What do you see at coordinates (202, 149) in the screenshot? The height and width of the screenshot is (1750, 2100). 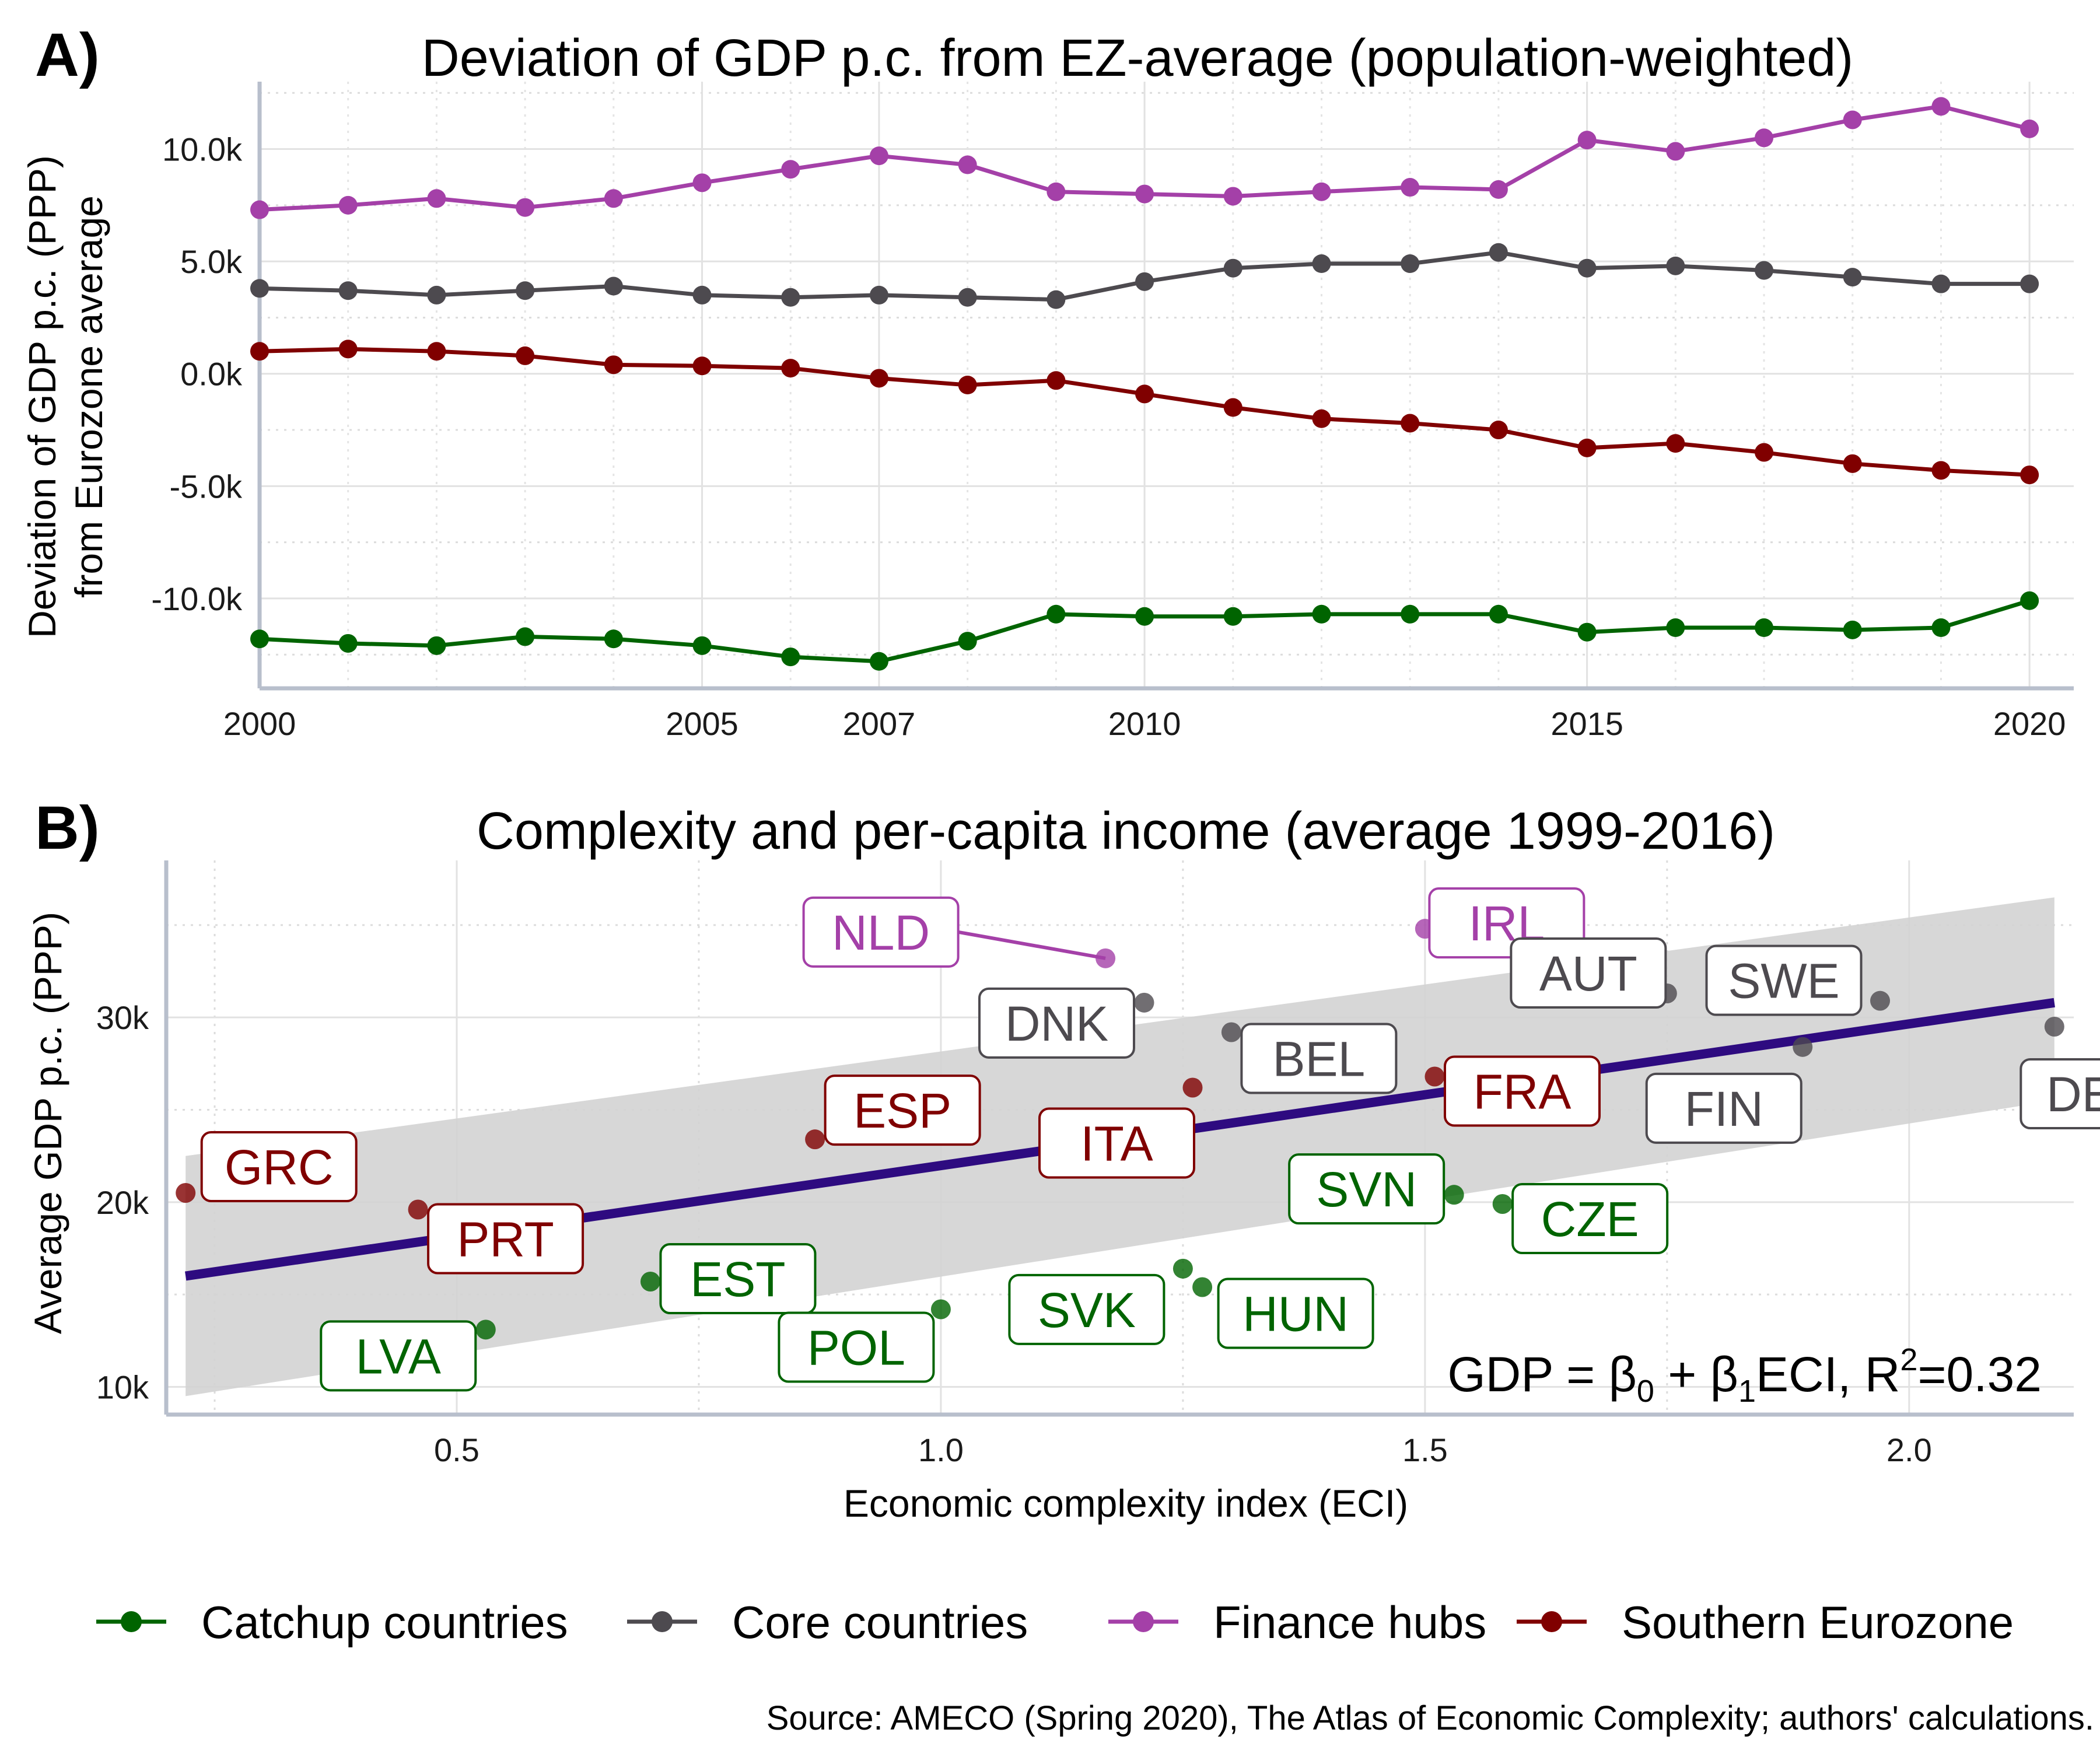 I see `y-tick-label: 10.0k` at bounding box center [202, 149].